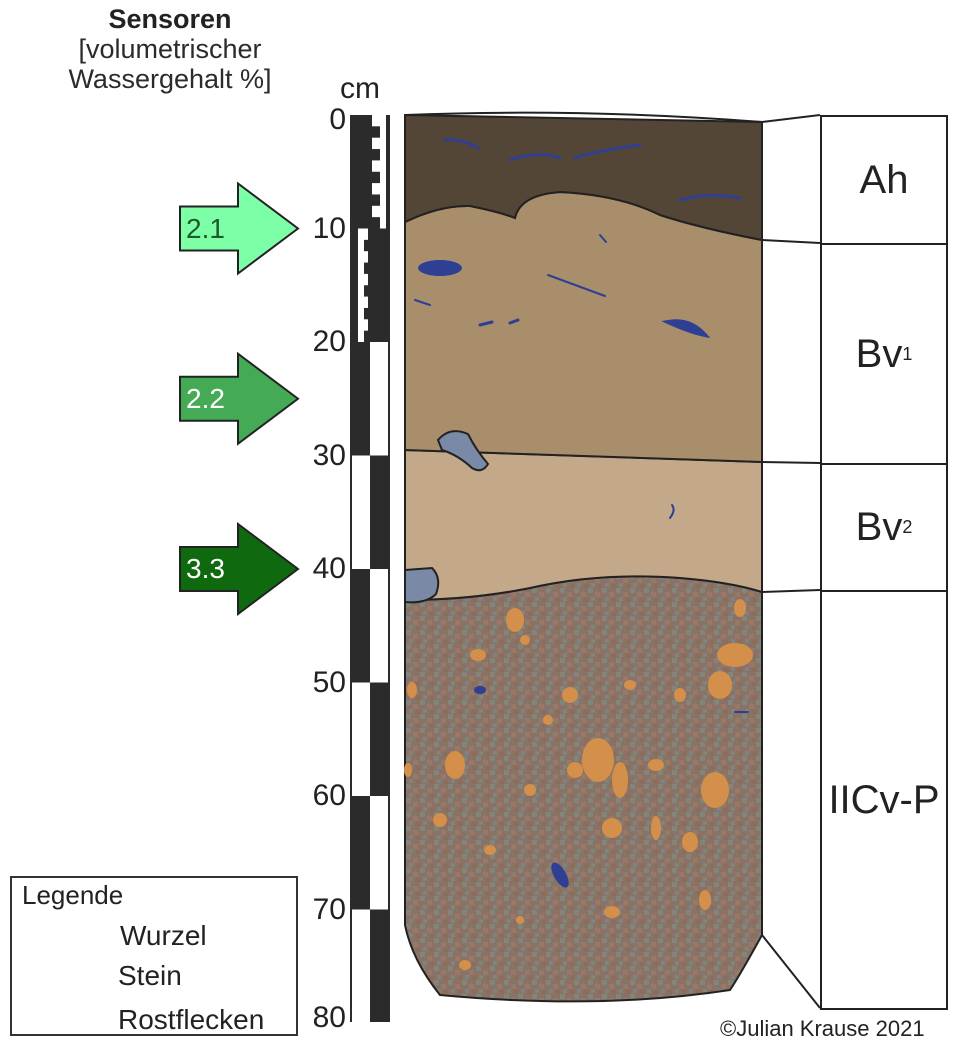 Image resolution: width=964 pixels, height=1048 pixels. What do you see at coordinates (337, 119) in the screenshot?
I see `depth-tick-label: 0` at bounding box center [337, 119].